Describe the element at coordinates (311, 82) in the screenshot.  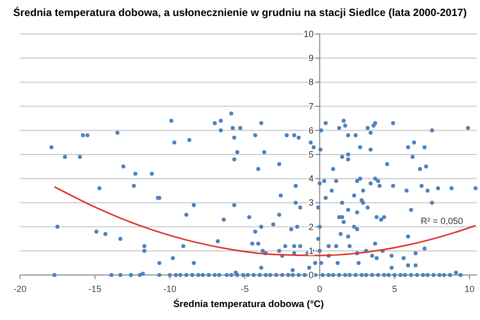
I see `y-tick-label: 8` at that location.